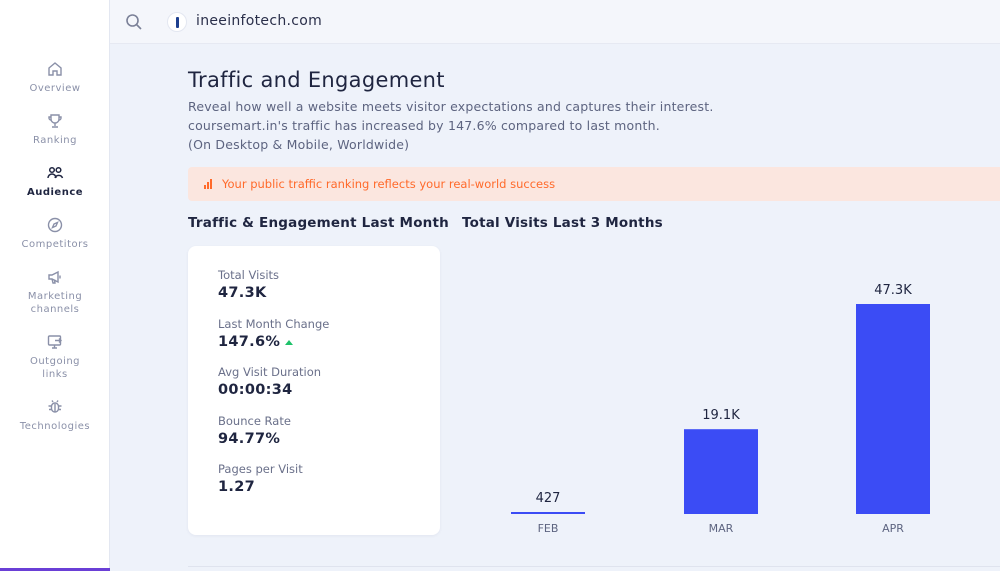 The height and width of the screenshot is (571, 1000). What do you see at coordinates (54, 342) in the screenshot?
I see `external-link-icon` at bounding box center [54, 342].